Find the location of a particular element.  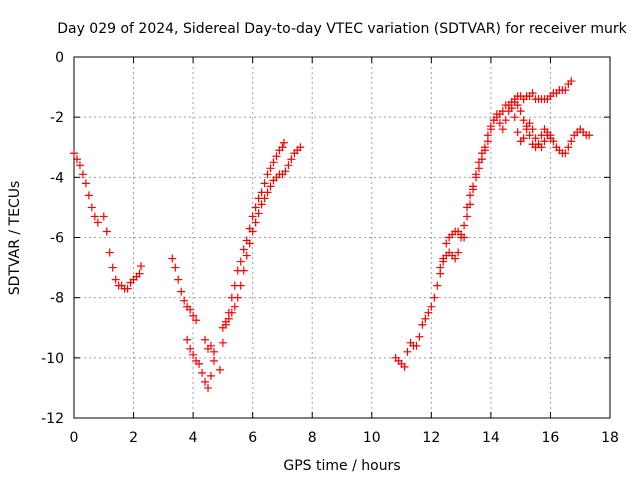

x-tick-label: 0 is located at coordinates (74, 438).